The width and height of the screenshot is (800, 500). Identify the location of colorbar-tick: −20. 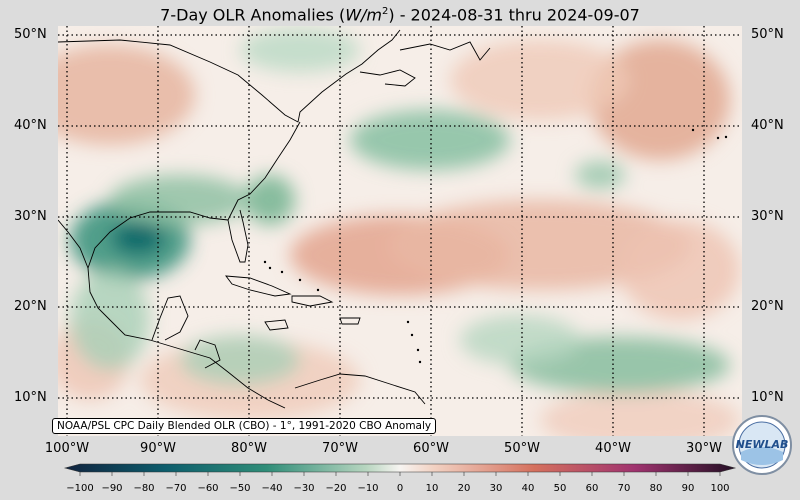
(336, 488).